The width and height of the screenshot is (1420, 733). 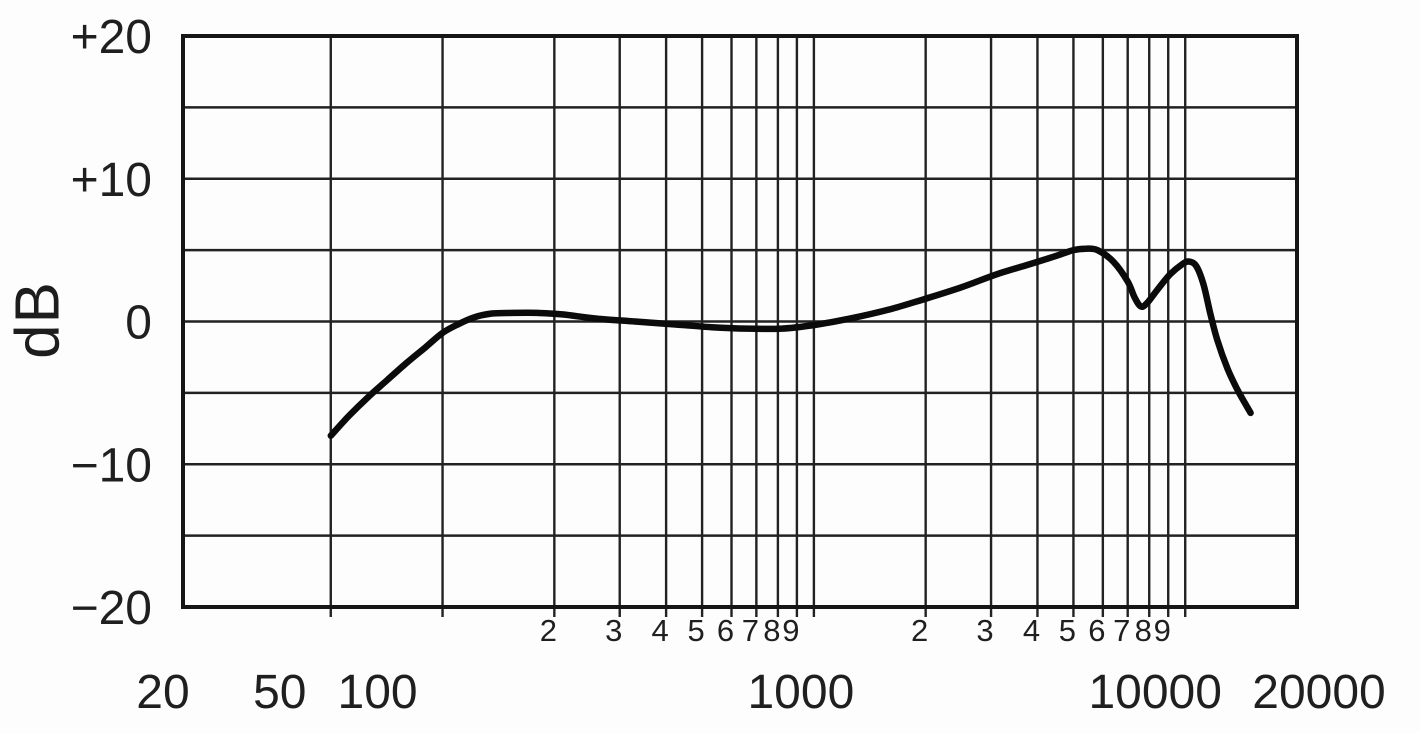 What do you see at coordinates (111, 608) in the screenshot?
I see `y-tick-label: −20` at bounding box center [111, 608].